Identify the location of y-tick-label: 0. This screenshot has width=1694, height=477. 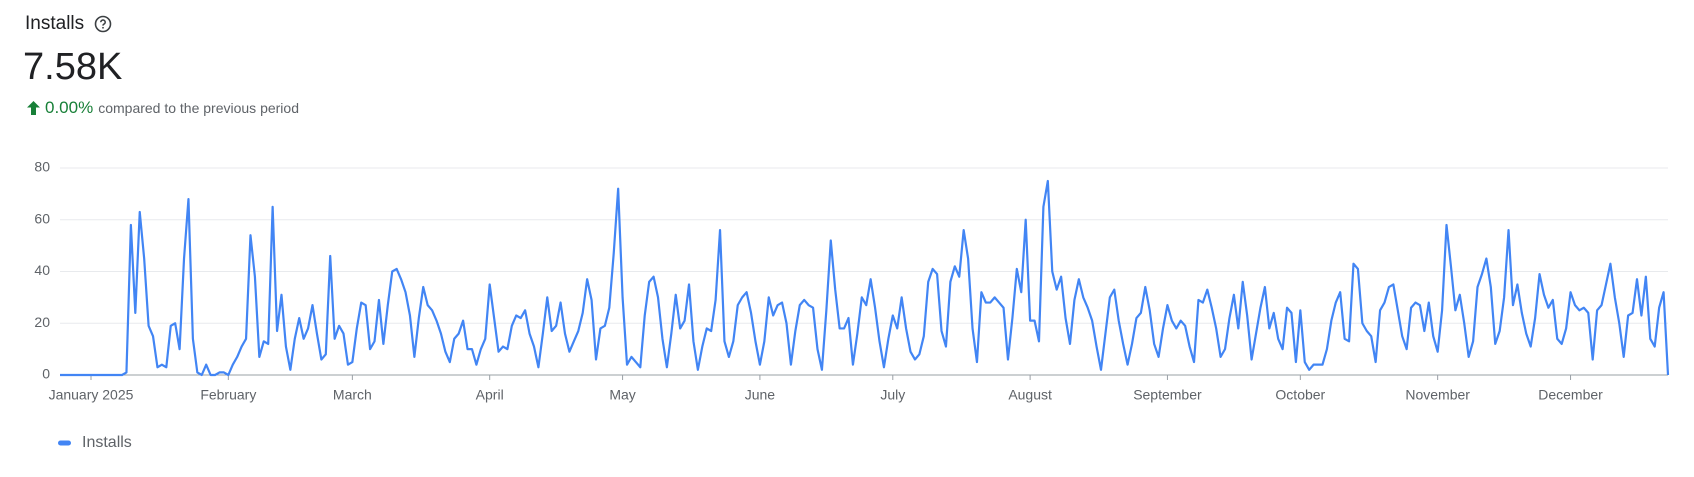
(46, 374).